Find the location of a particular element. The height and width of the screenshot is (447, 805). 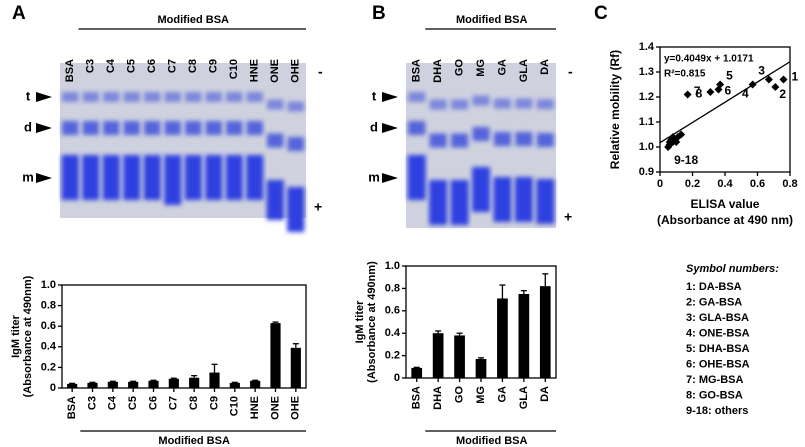

point-label: 9-18 is located at coordinates (686, 160).